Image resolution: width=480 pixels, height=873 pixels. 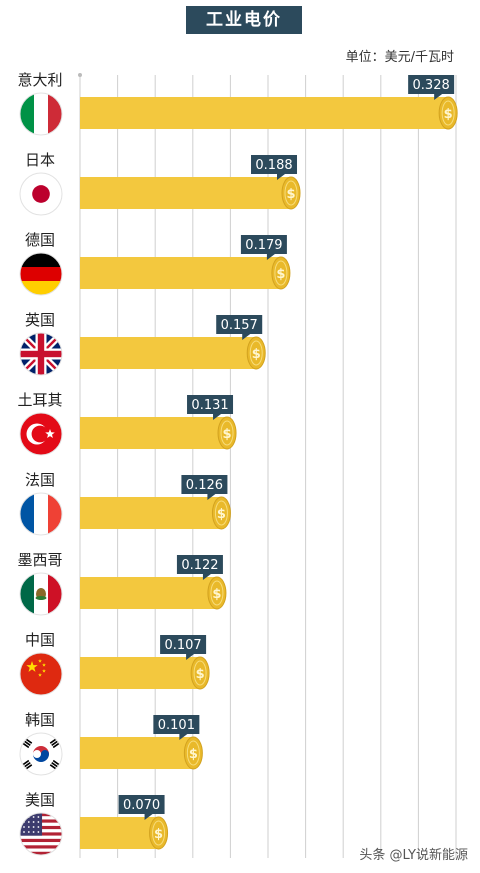 I want to click on value-label: 0.188, so click(x=273, y=165).